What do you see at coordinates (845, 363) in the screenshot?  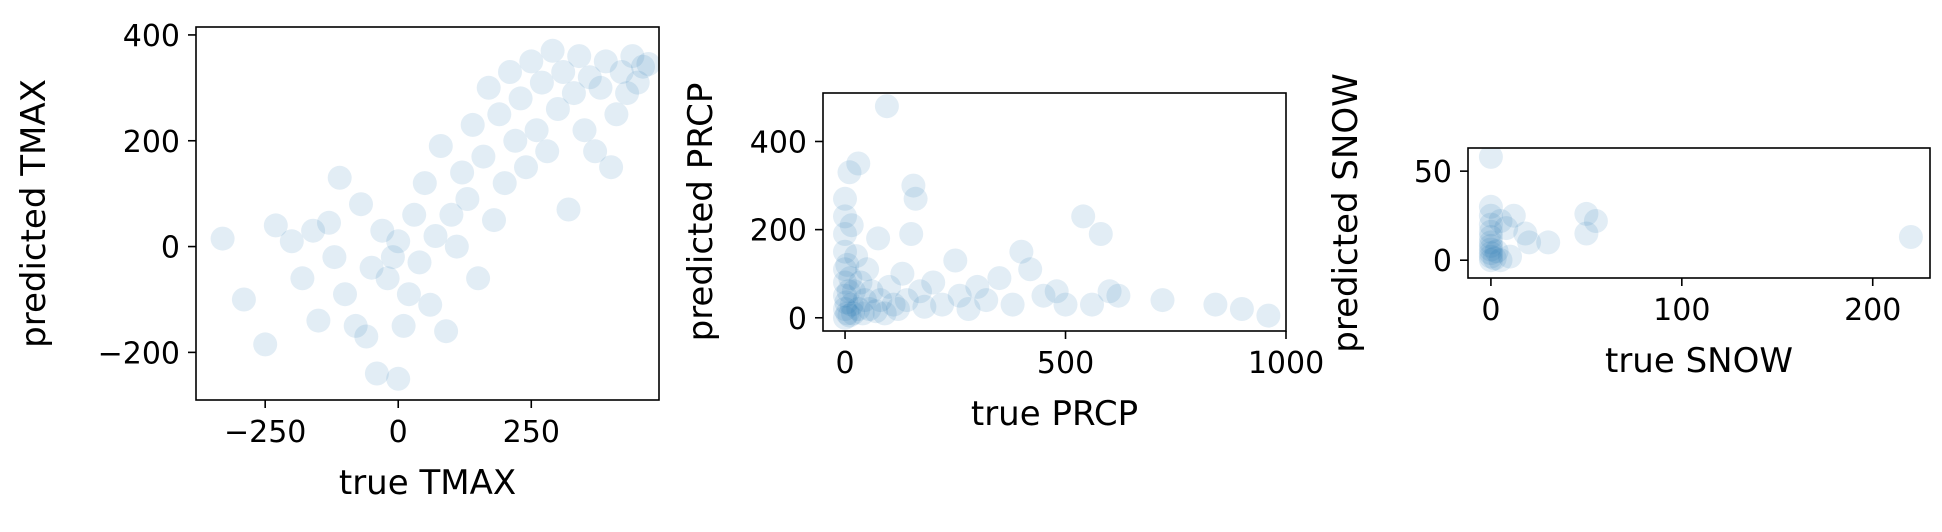 I see `prcp-xtick-label-0: 0` at bounding box center [845, 363].